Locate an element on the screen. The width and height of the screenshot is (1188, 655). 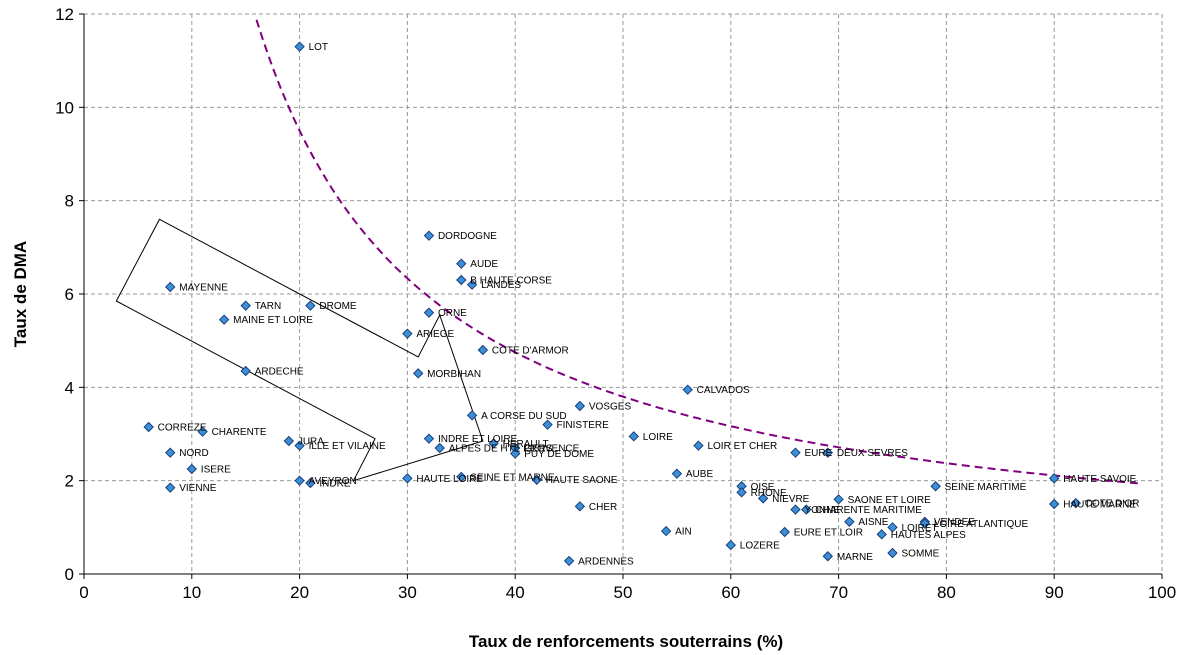
y-tick-label: 2 is located at coordinates (69, 481).